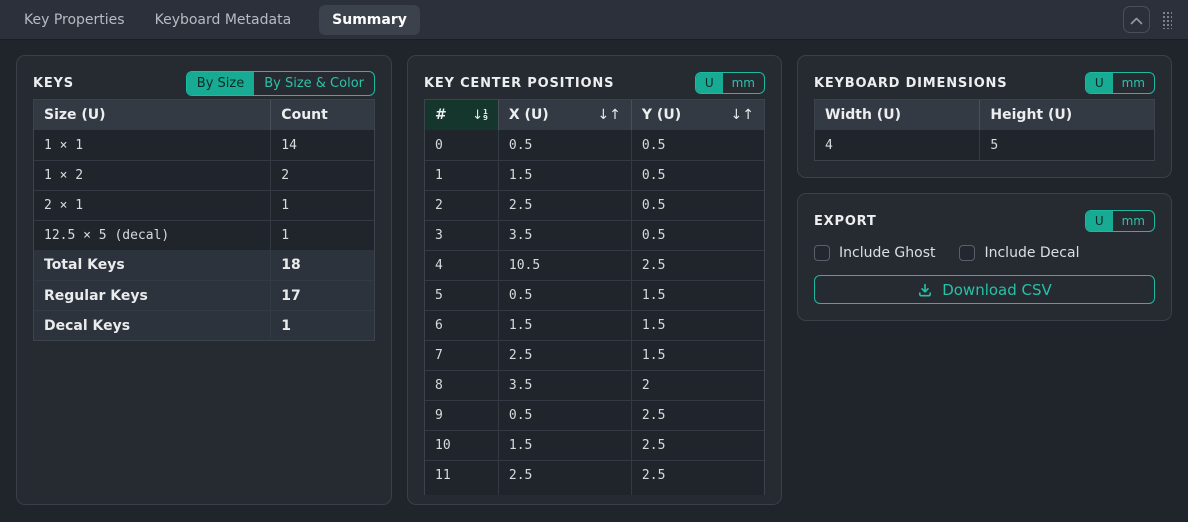 This screenshot has height=522, width=1188. Describe the element at coordinates (997, 289) in the screenshot. I see `download-csv-label: Download CSV` at that location.